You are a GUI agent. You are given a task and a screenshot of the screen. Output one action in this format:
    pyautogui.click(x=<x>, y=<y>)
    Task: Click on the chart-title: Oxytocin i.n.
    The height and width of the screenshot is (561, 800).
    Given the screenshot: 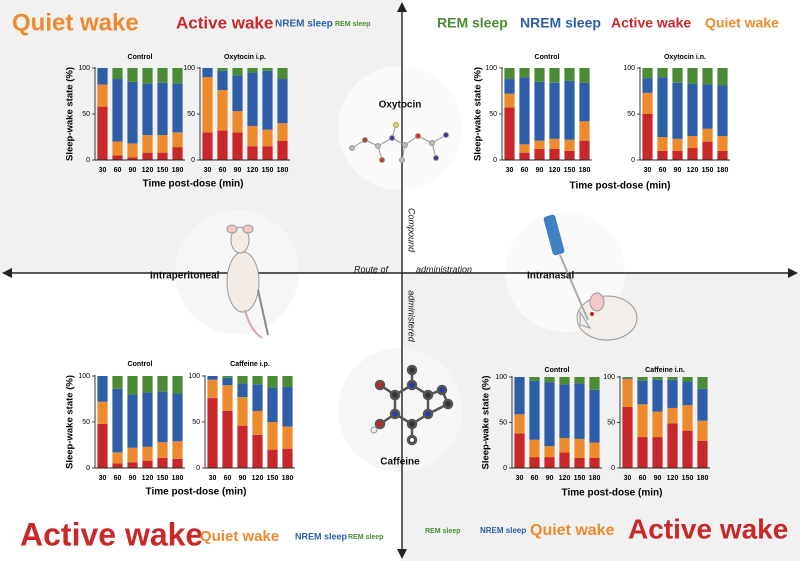 What is the action you would take?
    pyautogui.click(x=685, y=57)
    